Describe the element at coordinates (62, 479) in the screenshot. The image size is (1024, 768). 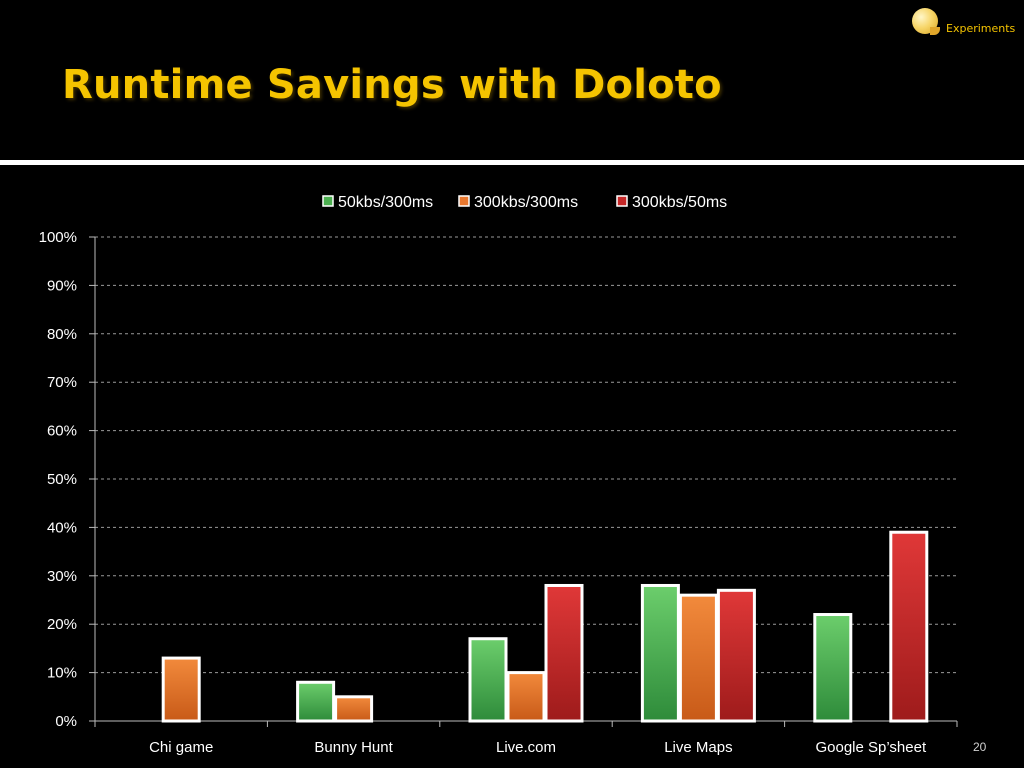
I see `y-tick-label: 50%` at that location.